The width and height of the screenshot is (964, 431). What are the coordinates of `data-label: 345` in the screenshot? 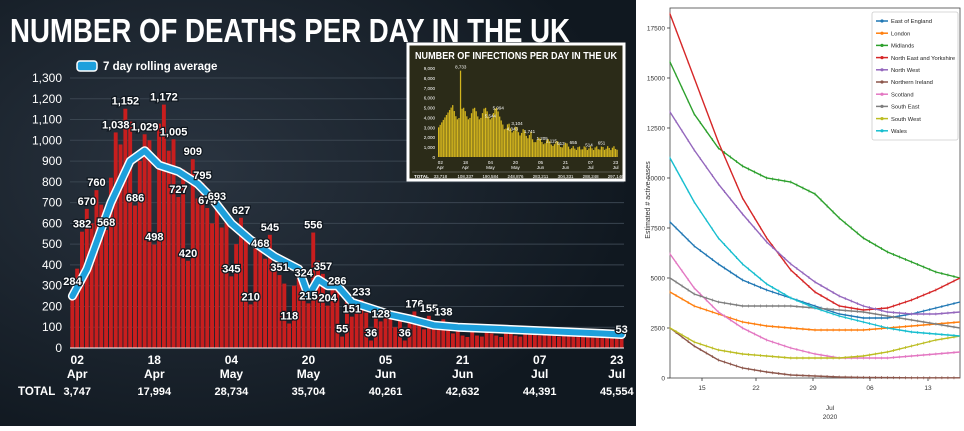 It's located at (231, 269).